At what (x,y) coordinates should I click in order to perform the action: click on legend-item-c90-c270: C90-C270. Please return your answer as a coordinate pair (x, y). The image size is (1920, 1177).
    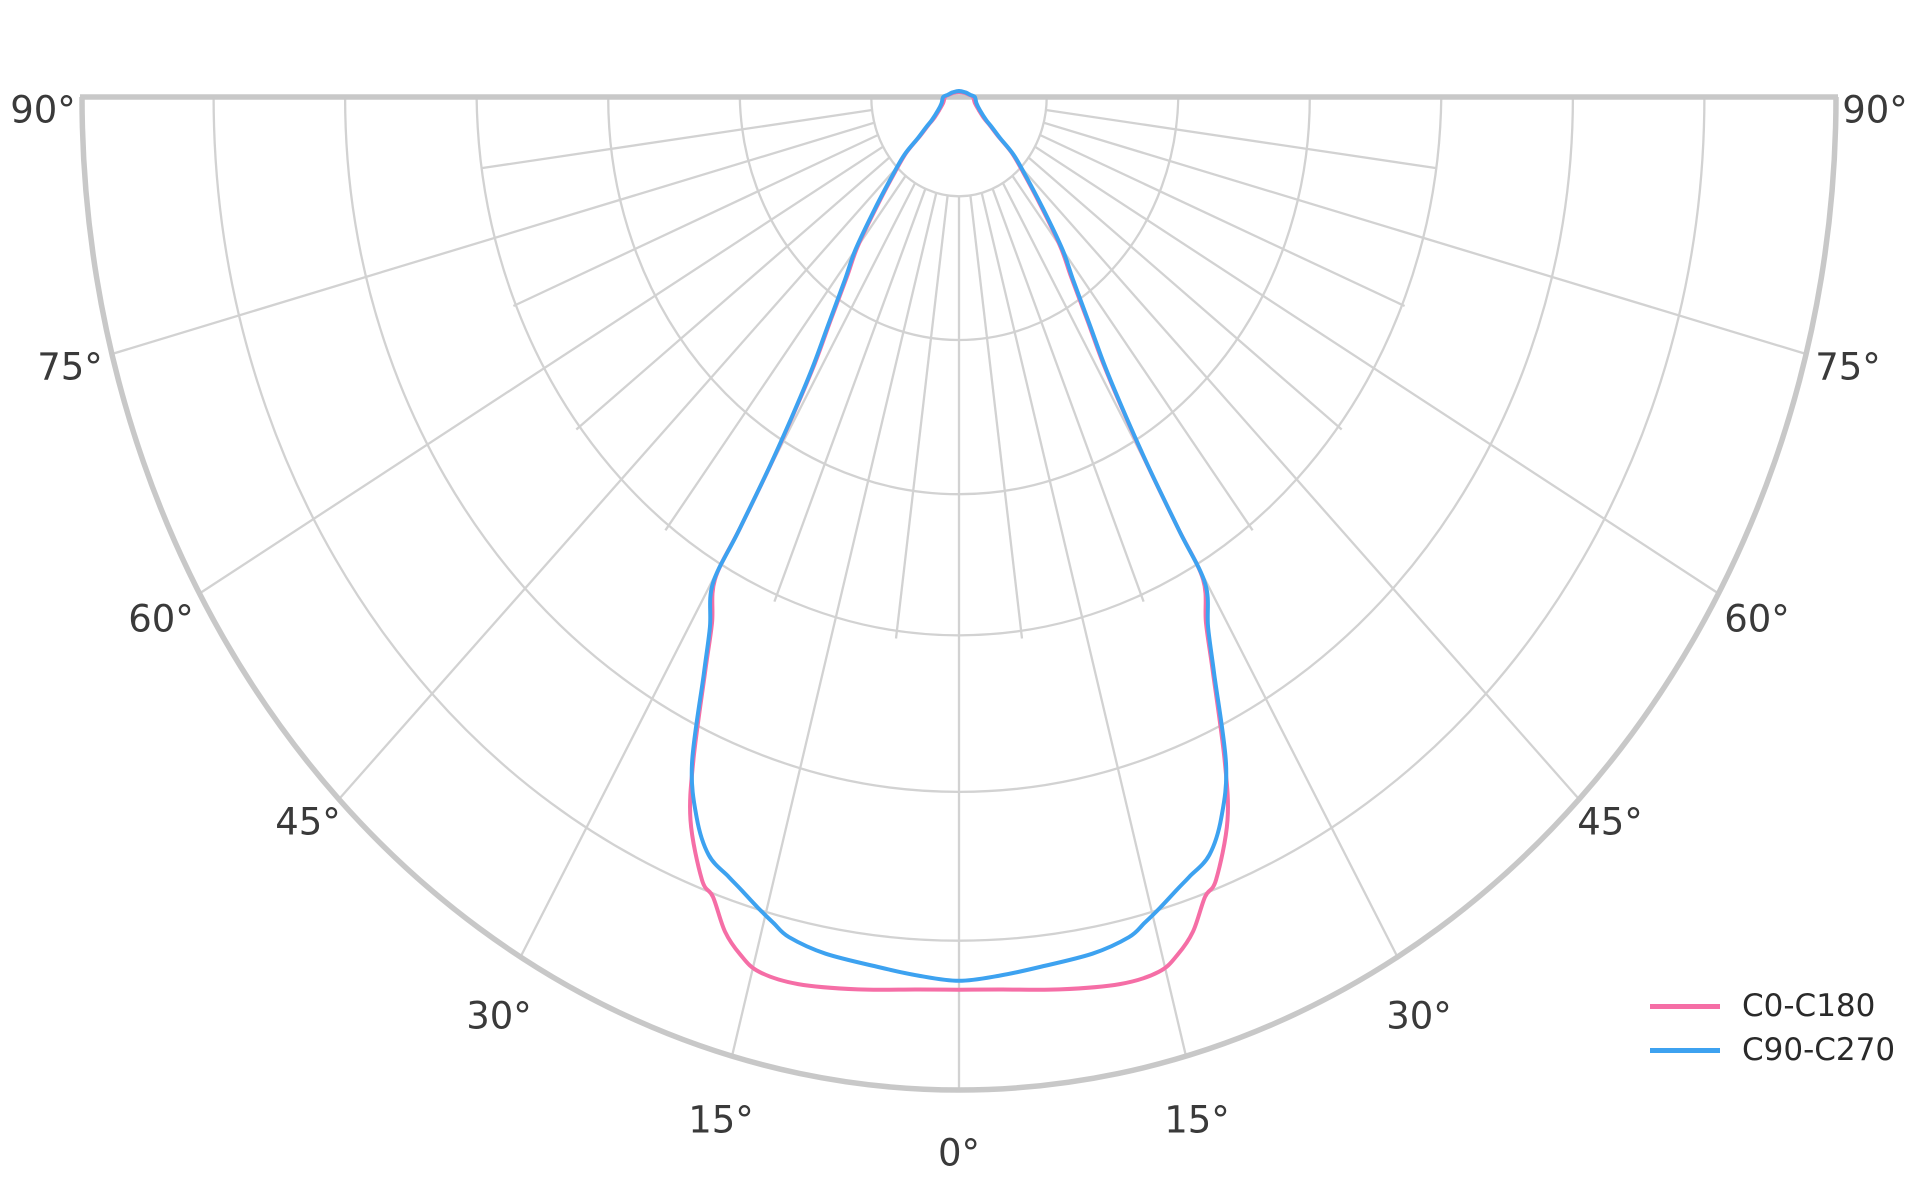
    Looking at the image, I should click on (1772, 1050).